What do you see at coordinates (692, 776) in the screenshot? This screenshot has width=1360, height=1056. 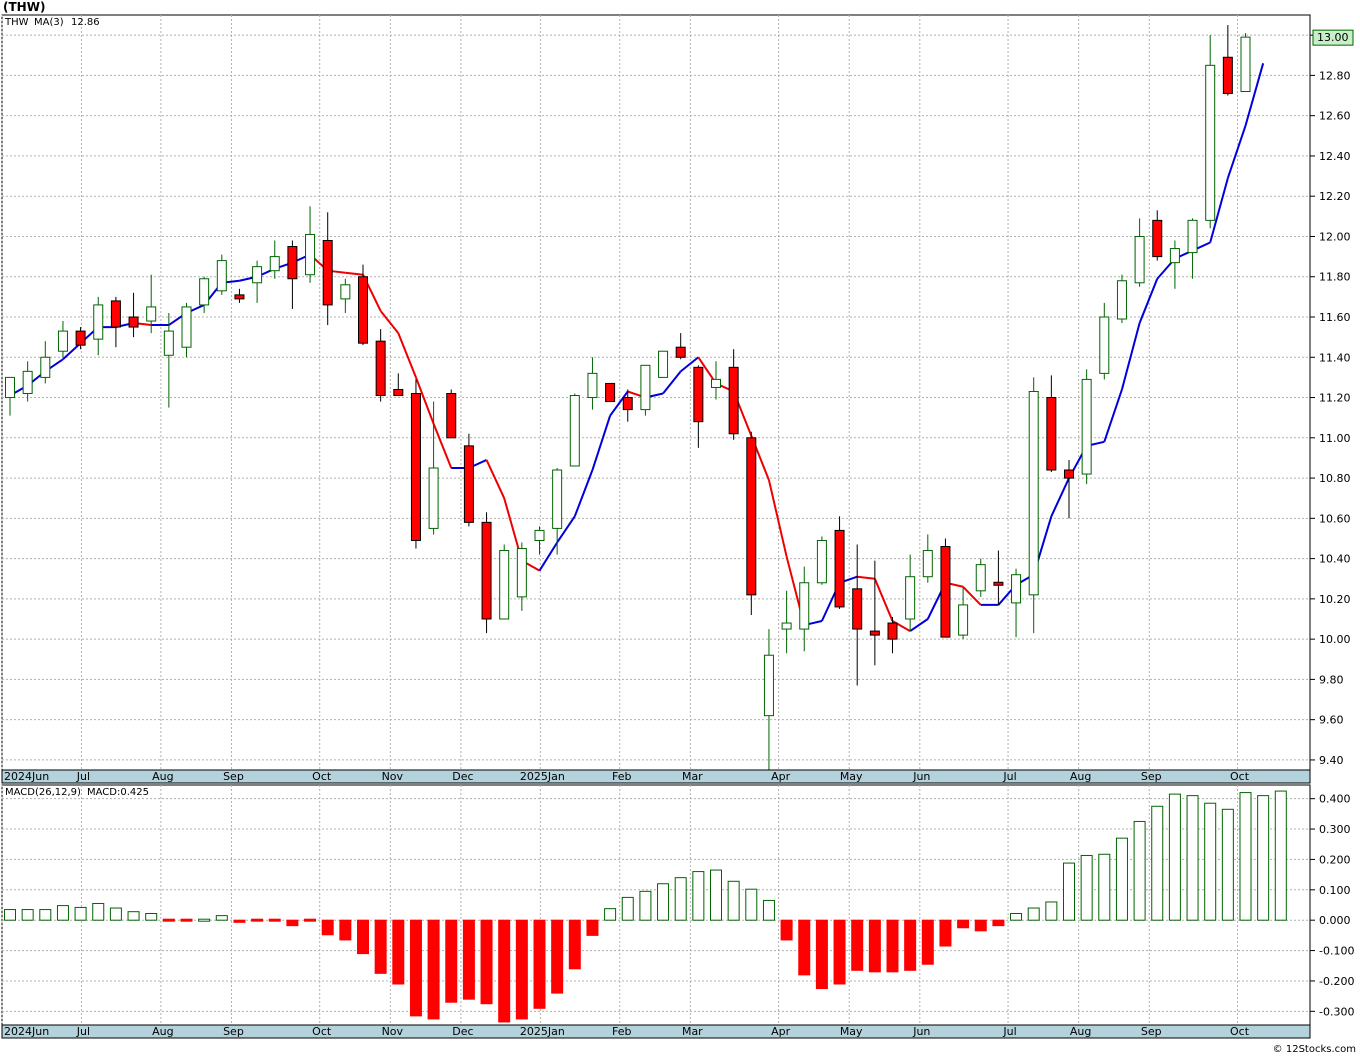 I see `price-x-tick-label: Mar` at bounding box center [692, 776].